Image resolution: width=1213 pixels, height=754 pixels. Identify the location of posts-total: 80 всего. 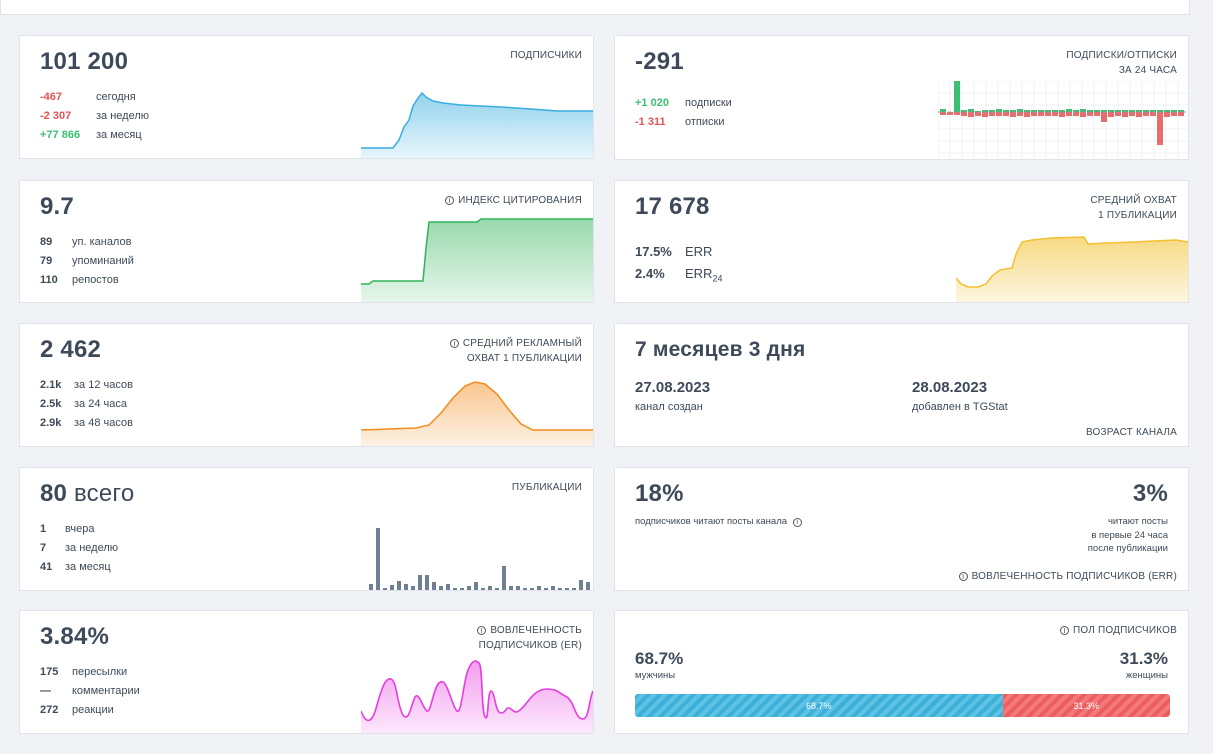
(87, 494).